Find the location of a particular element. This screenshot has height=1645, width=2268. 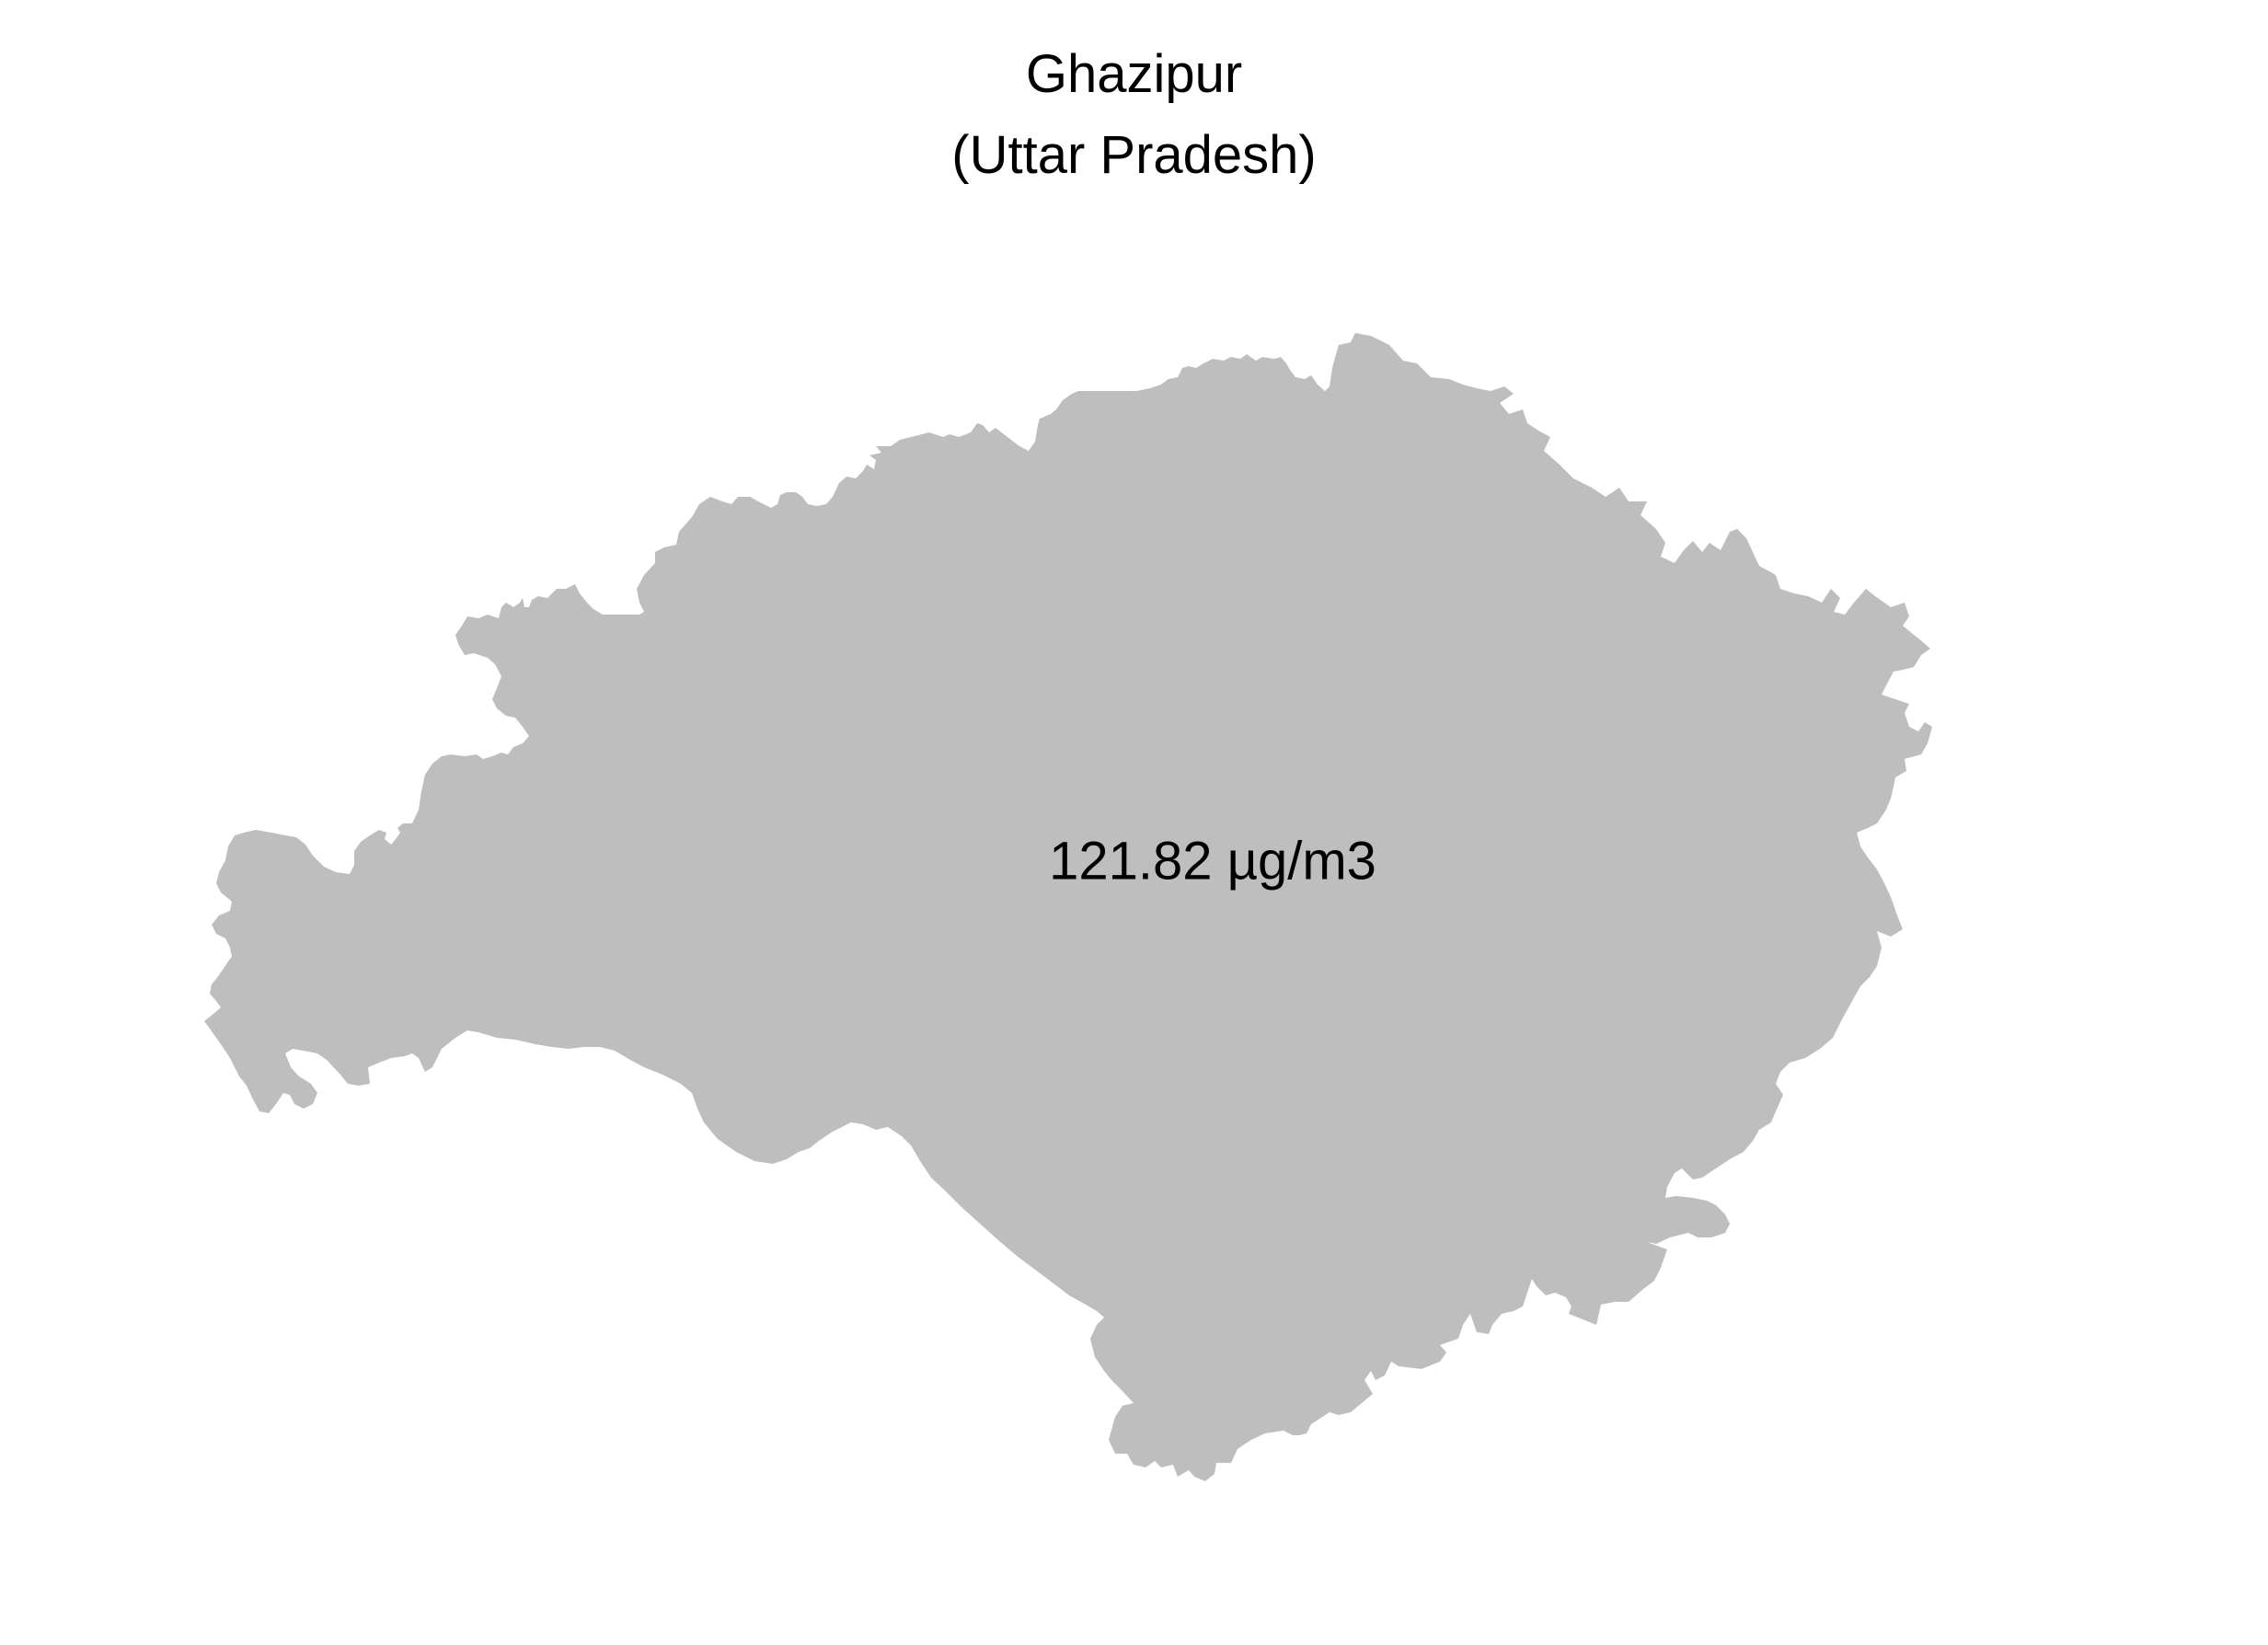

map-subtitle: (Uttar Pradesh) is located at coordinates (1134, 155).